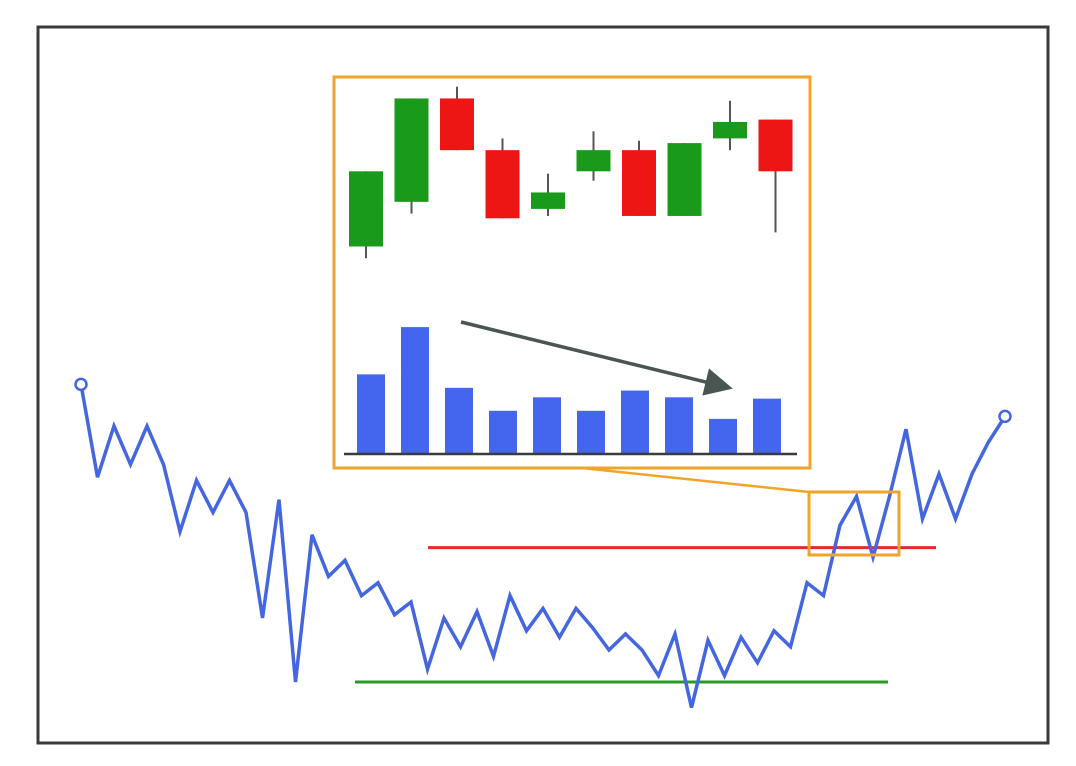 The height and width of the screenshot is (766, 1076). What do you see at coordinates (1005, 416) in the screenshot?
I see `price-end-point` at bounding box center [1005, 416].